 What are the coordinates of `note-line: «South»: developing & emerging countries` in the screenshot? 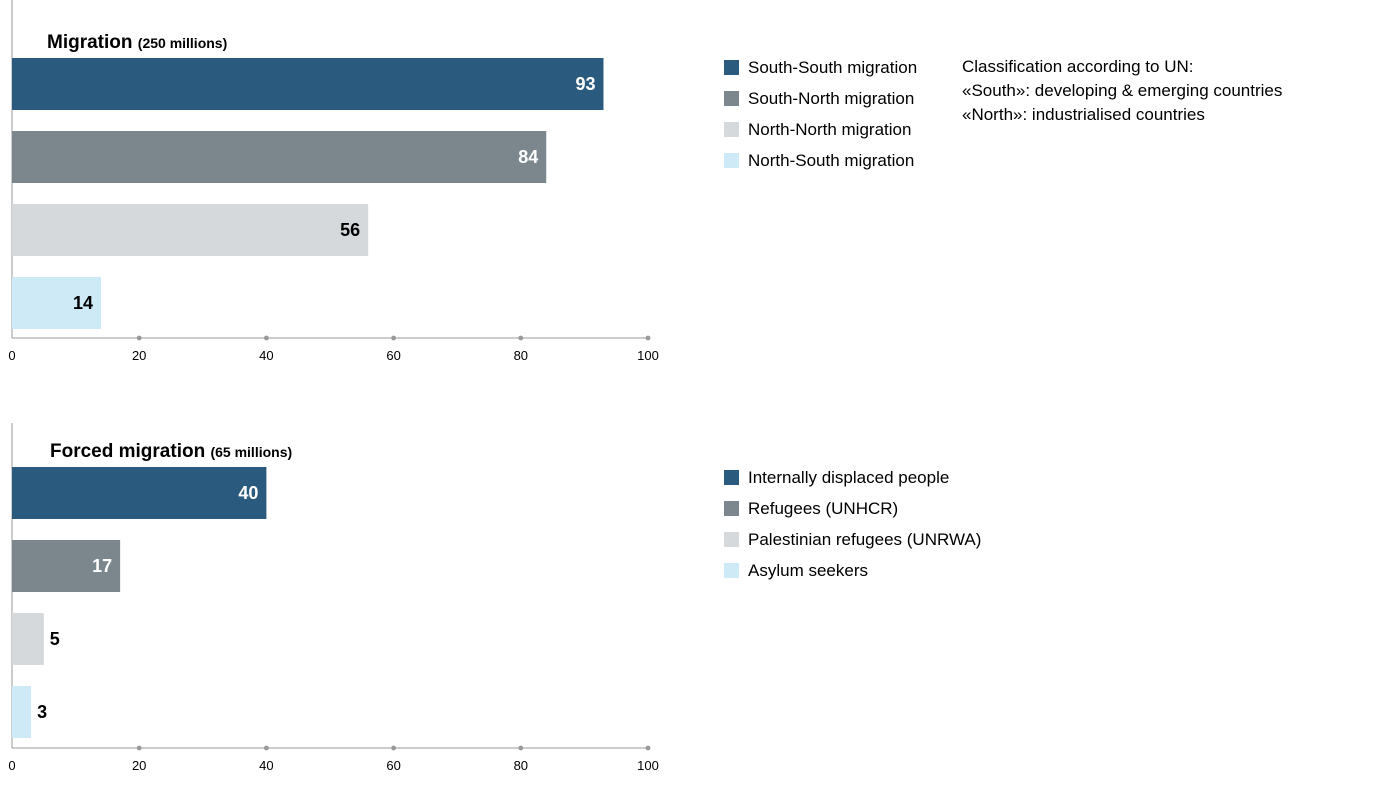 It's located at (1122, 90).